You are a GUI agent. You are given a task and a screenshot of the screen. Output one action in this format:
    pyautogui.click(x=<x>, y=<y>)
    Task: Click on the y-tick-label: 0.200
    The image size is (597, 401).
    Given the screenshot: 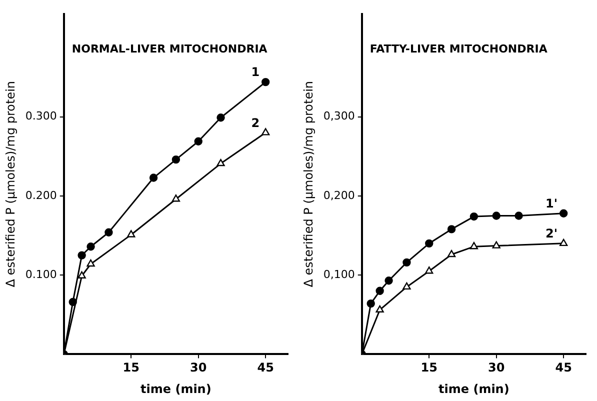 What is the action you would take?
    pyautogui.click(x=41, y=195)
    